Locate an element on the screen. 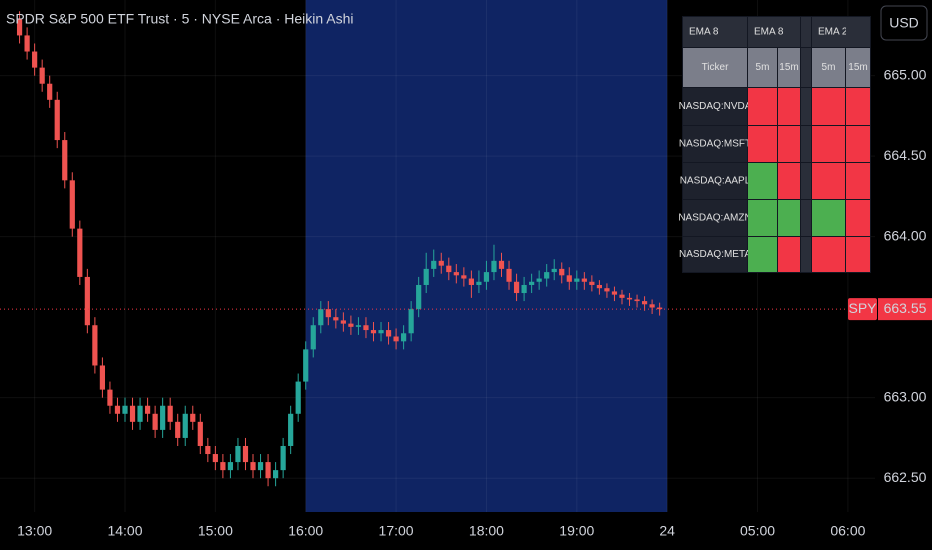 The image size is (932, 550). last-label: SPY is located at coordinates (862, 308).